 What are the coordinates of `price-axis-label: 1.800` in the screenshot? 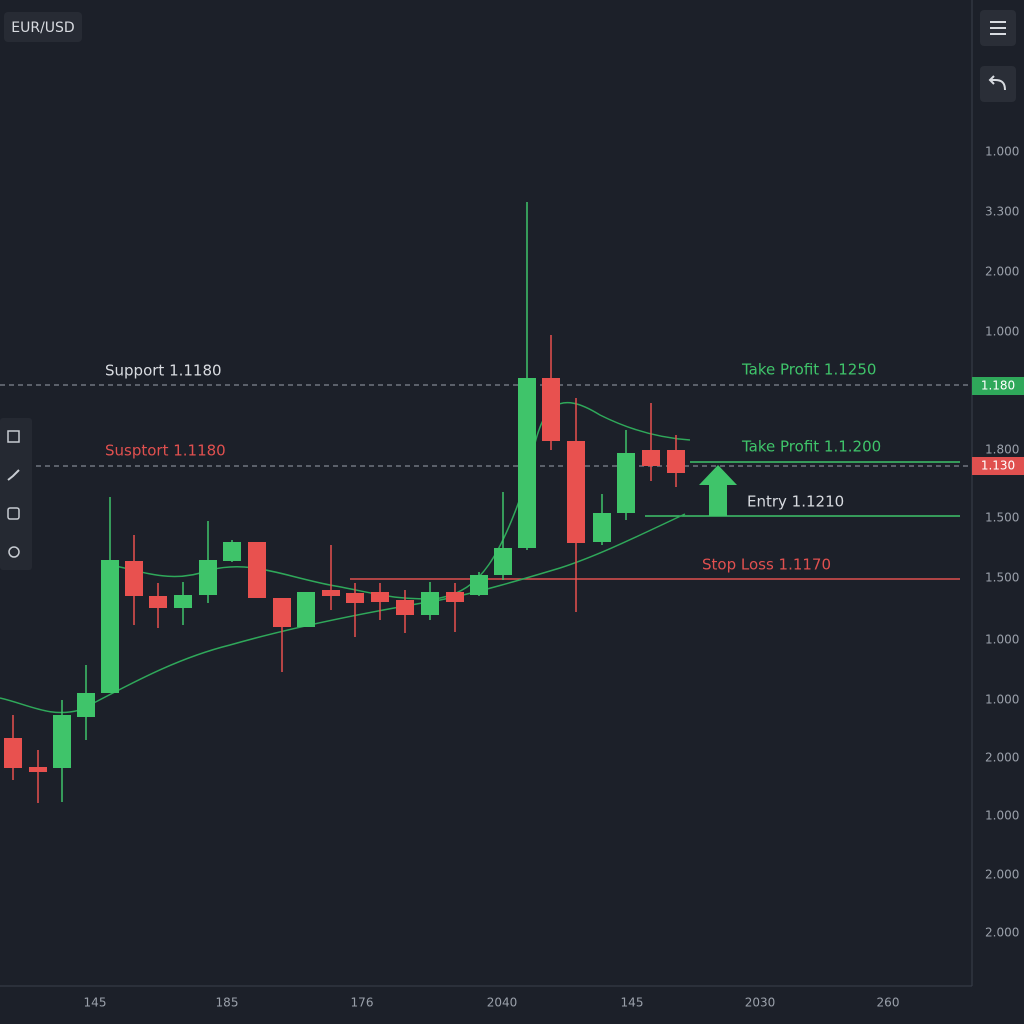 It's located at (1002, 450).